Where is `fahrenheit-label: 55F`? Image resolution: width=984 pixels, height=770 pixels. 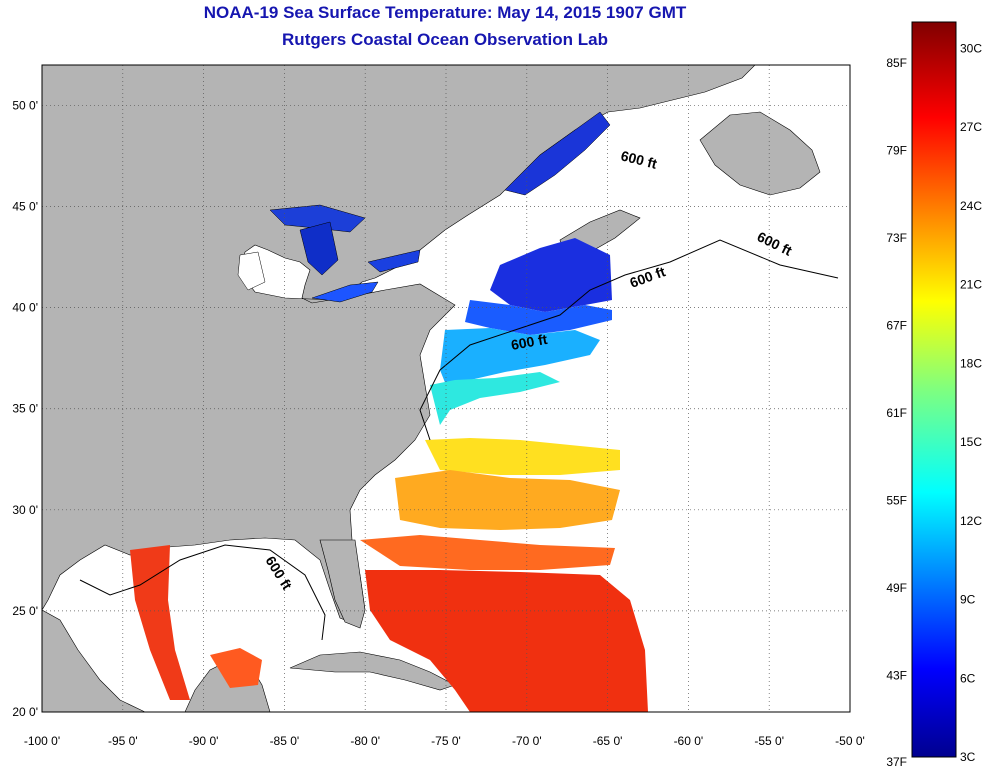 fahrenheit-label: 55F is located at coordinates (896, 500).